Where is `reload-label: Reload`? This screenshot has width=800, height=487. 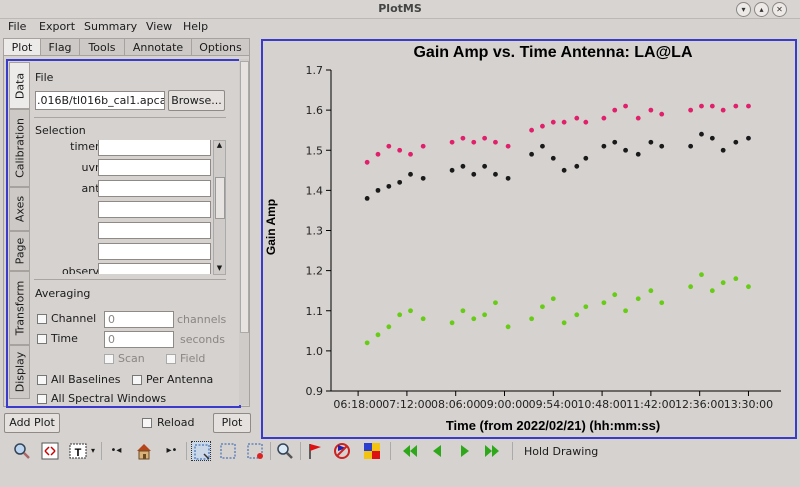
reload-label: Reload is located at coordinates (176, 422).